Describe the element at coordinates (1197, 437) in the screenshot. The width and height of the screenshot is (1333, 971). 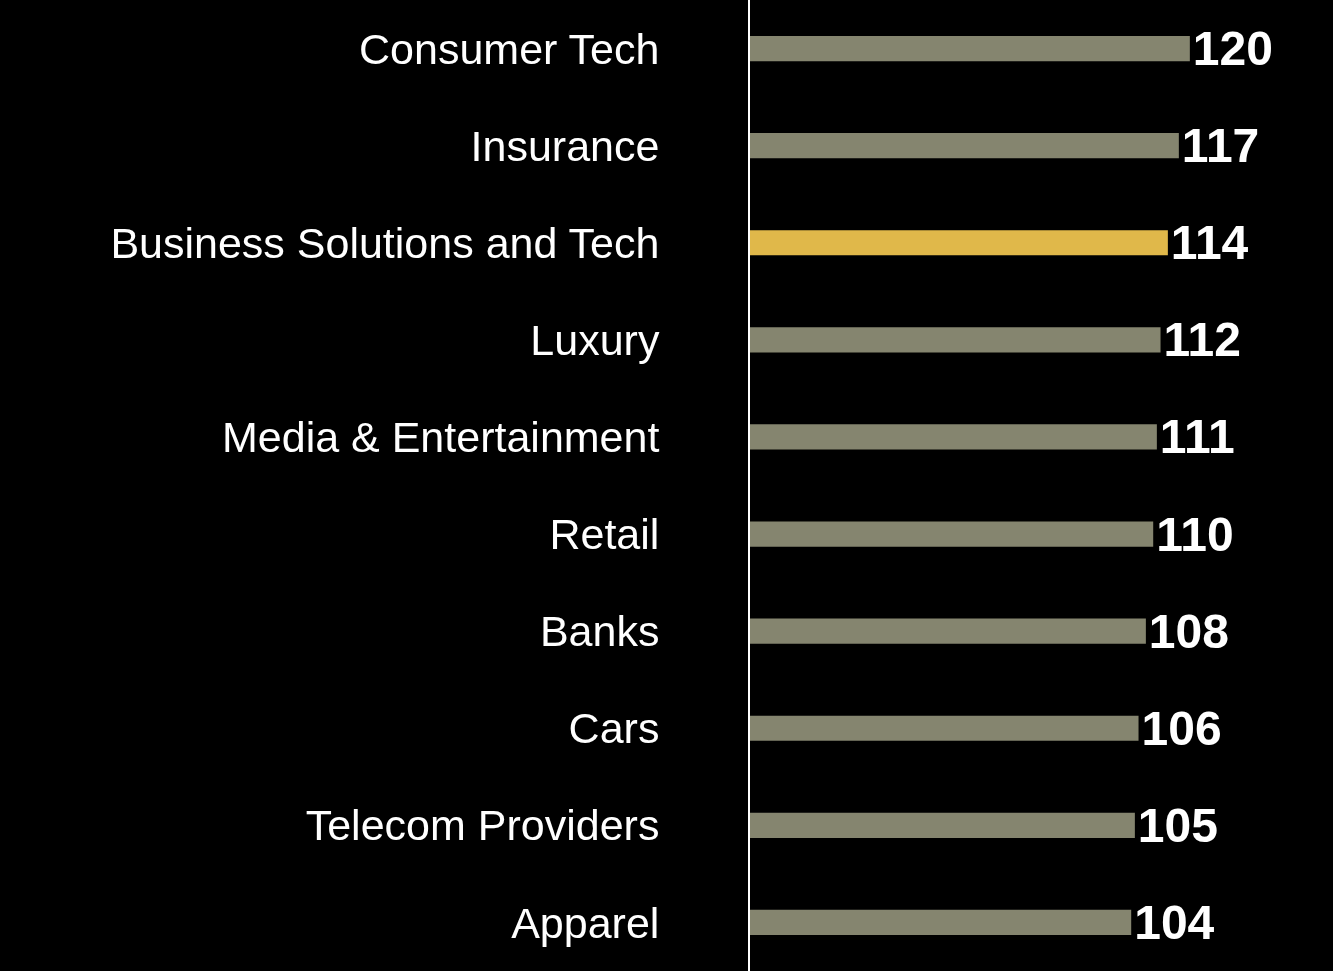
I see `data-label: 111` at that location.